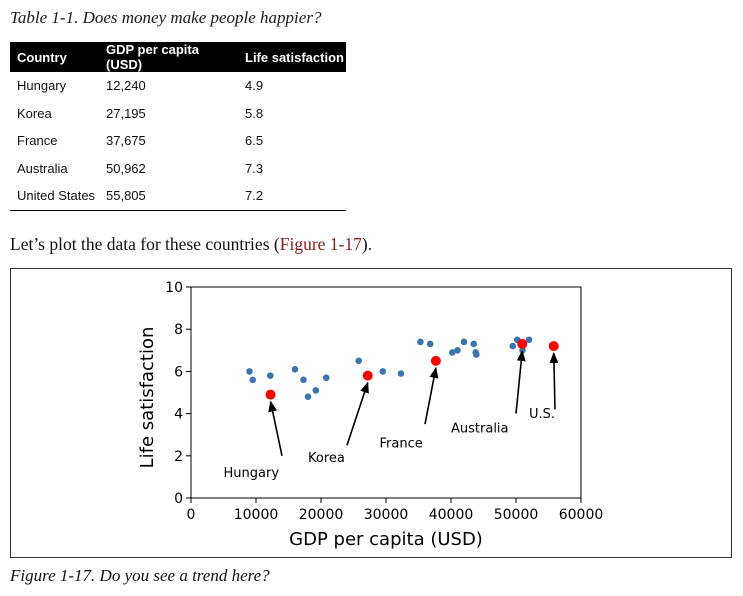 The width and height of the screenshot is (743, 596). What do you see at coordinates (542, 414) in the screenshot?
I see `annotation-label: U.S.` at bounding box center [542, 414].